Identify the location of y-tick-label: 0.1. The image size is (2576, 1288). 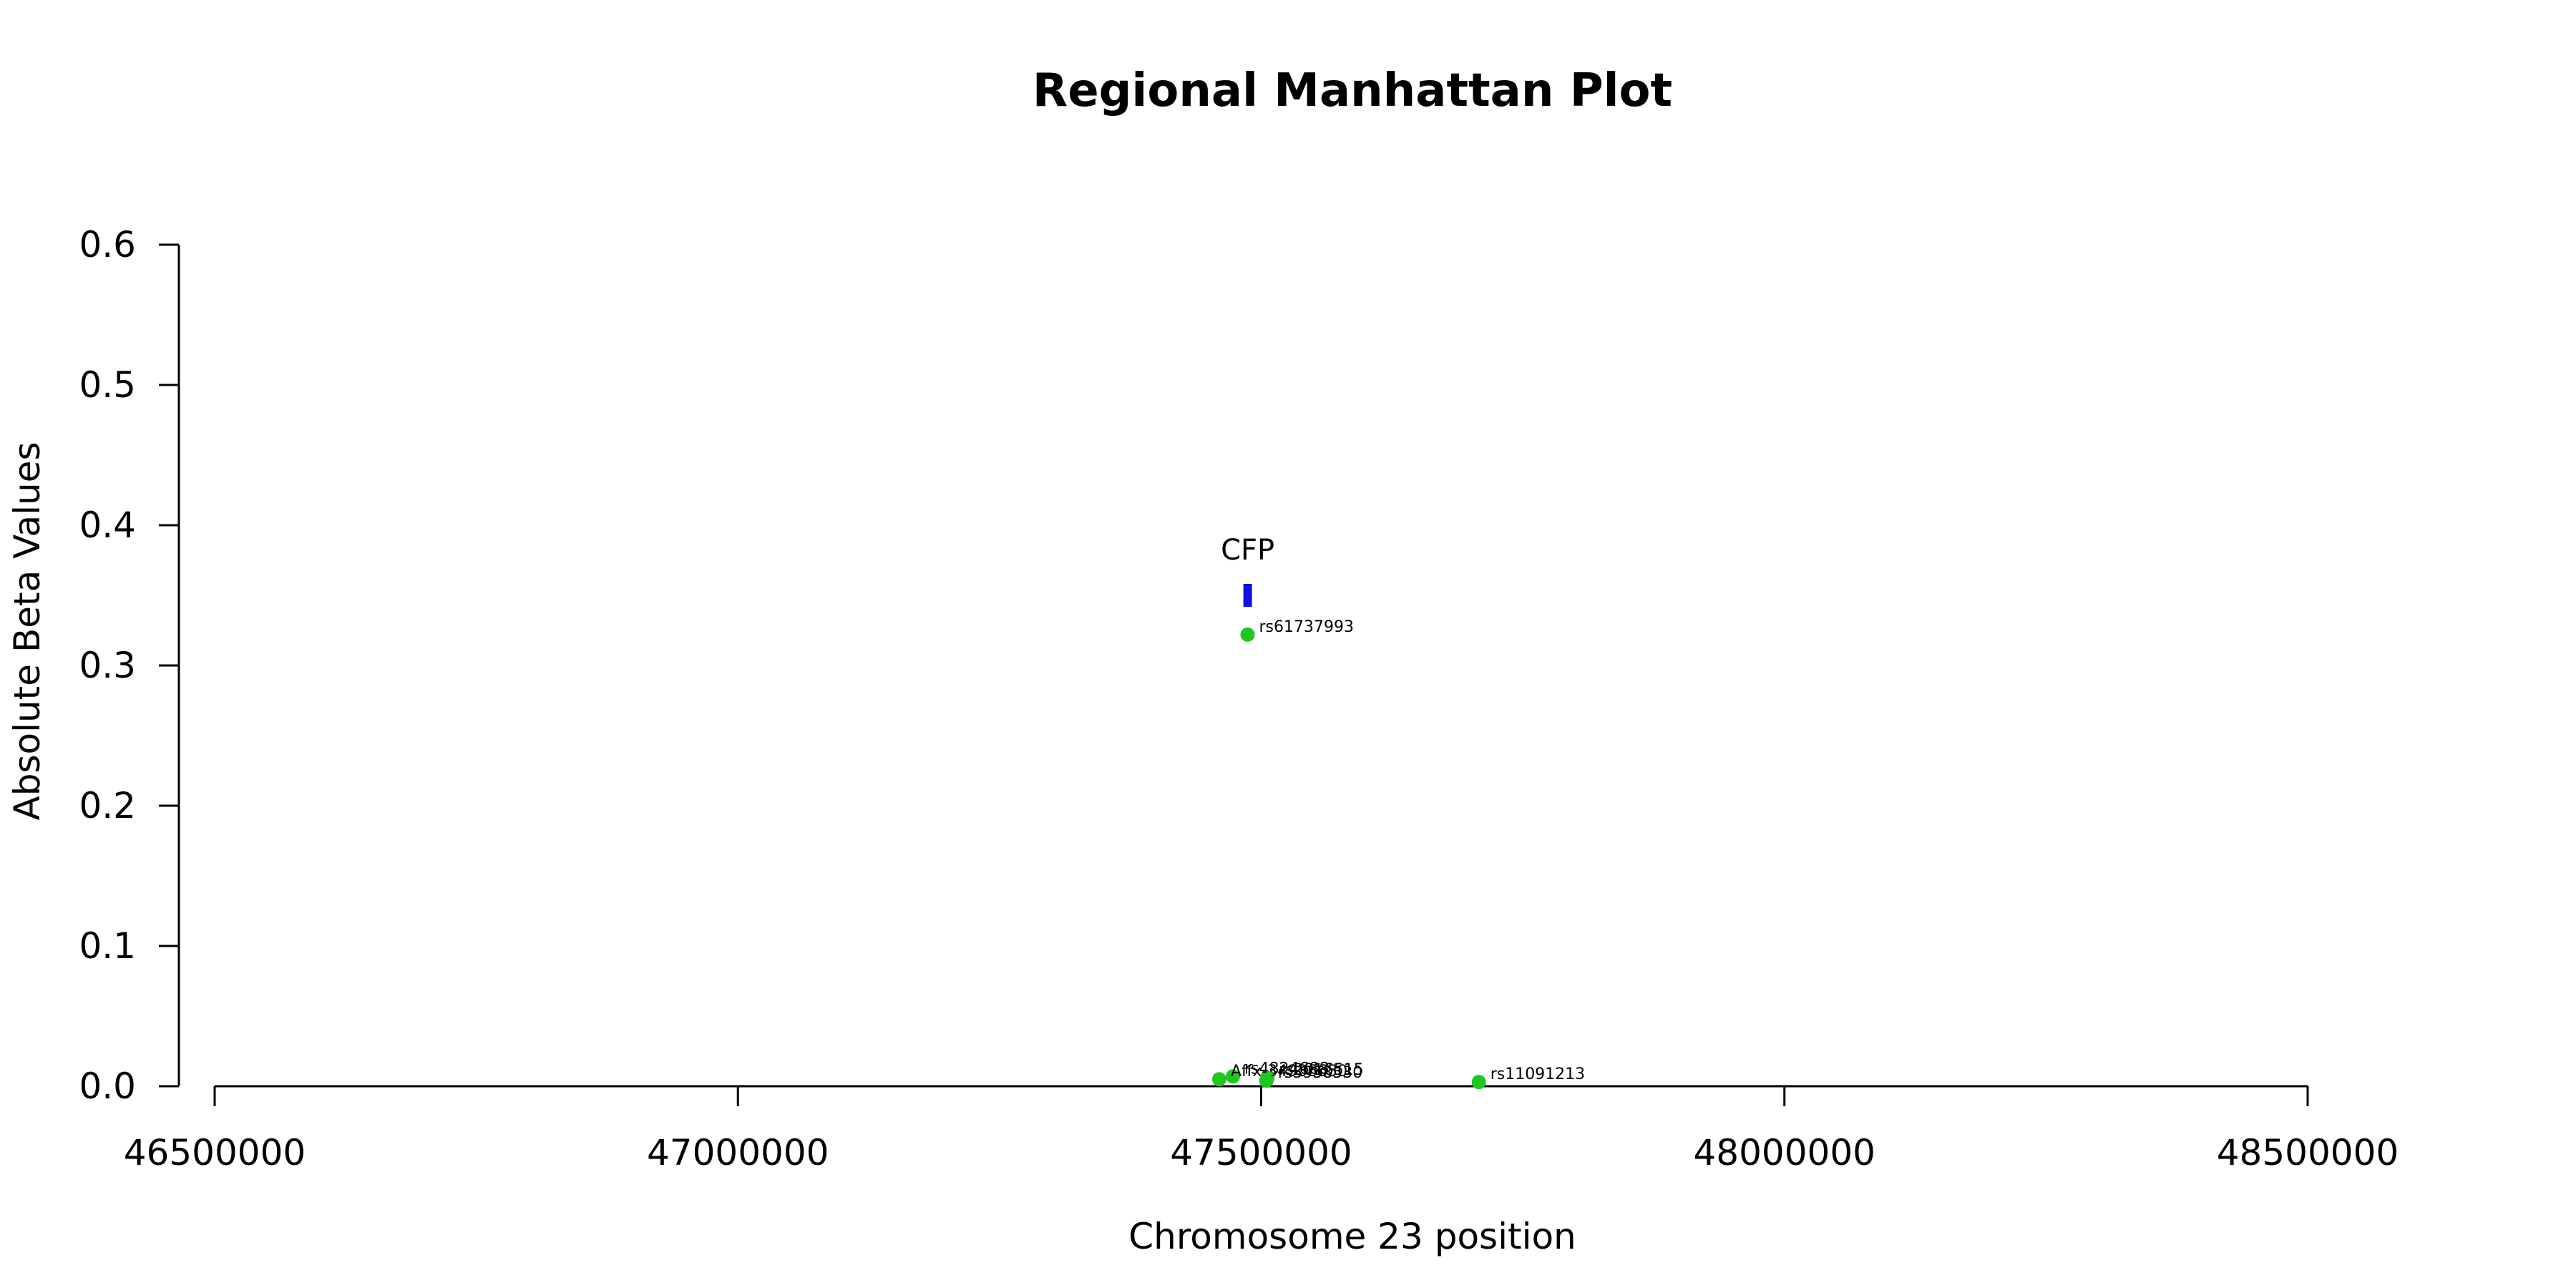
(107, 946).